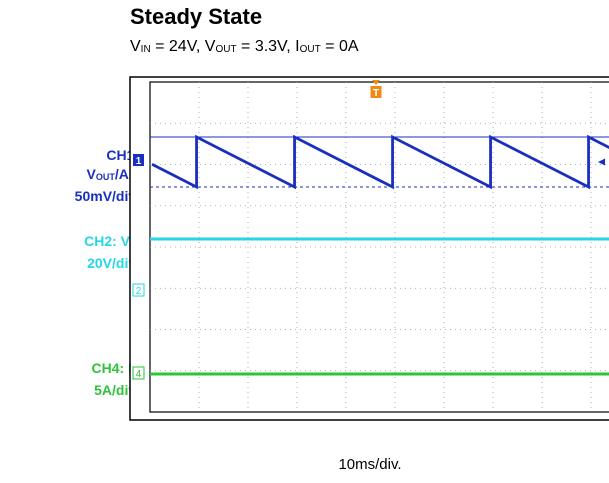 This screenshot has height=483, width=609. I want to click on chart-subtitle: VIN = 24V, VOUT = 3.3V, IOUT = 0A, so click(244, 46).